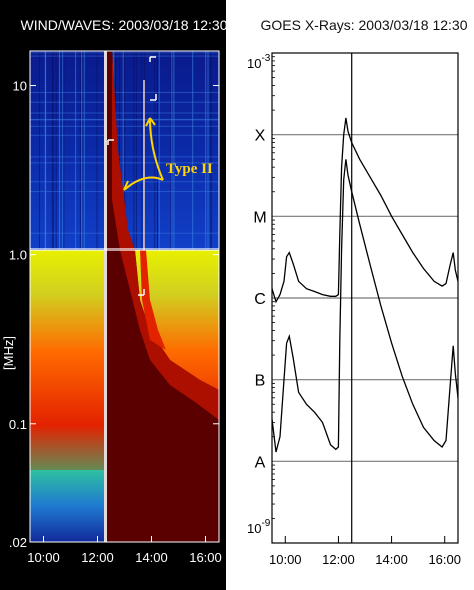  Describe the element at coordinates (259, 217) in the screenshot. I see `class-label: M` at that location.